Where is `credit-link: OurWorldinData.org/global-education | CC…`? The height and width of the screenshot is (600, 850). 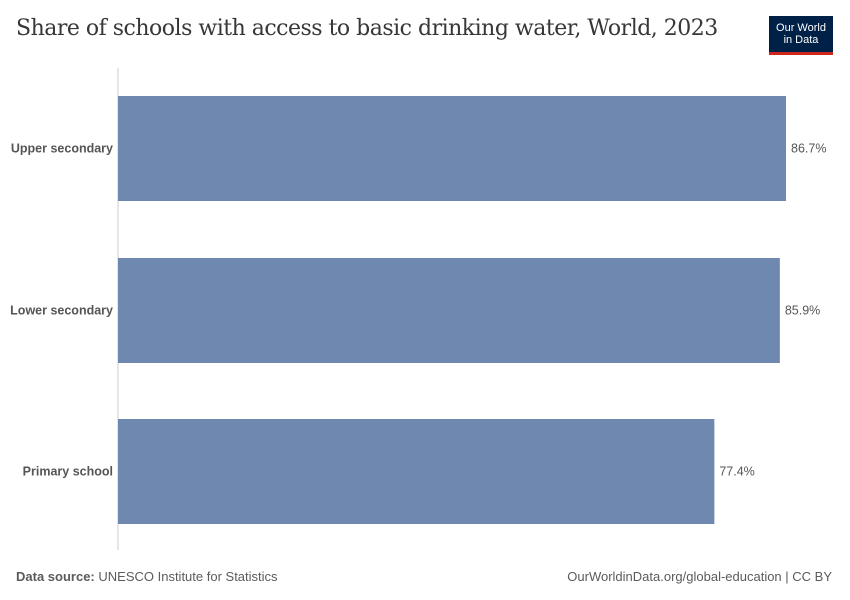
credit-link: OurWorldinData.org/global-education | CC… is located at coordinates (699, 576).